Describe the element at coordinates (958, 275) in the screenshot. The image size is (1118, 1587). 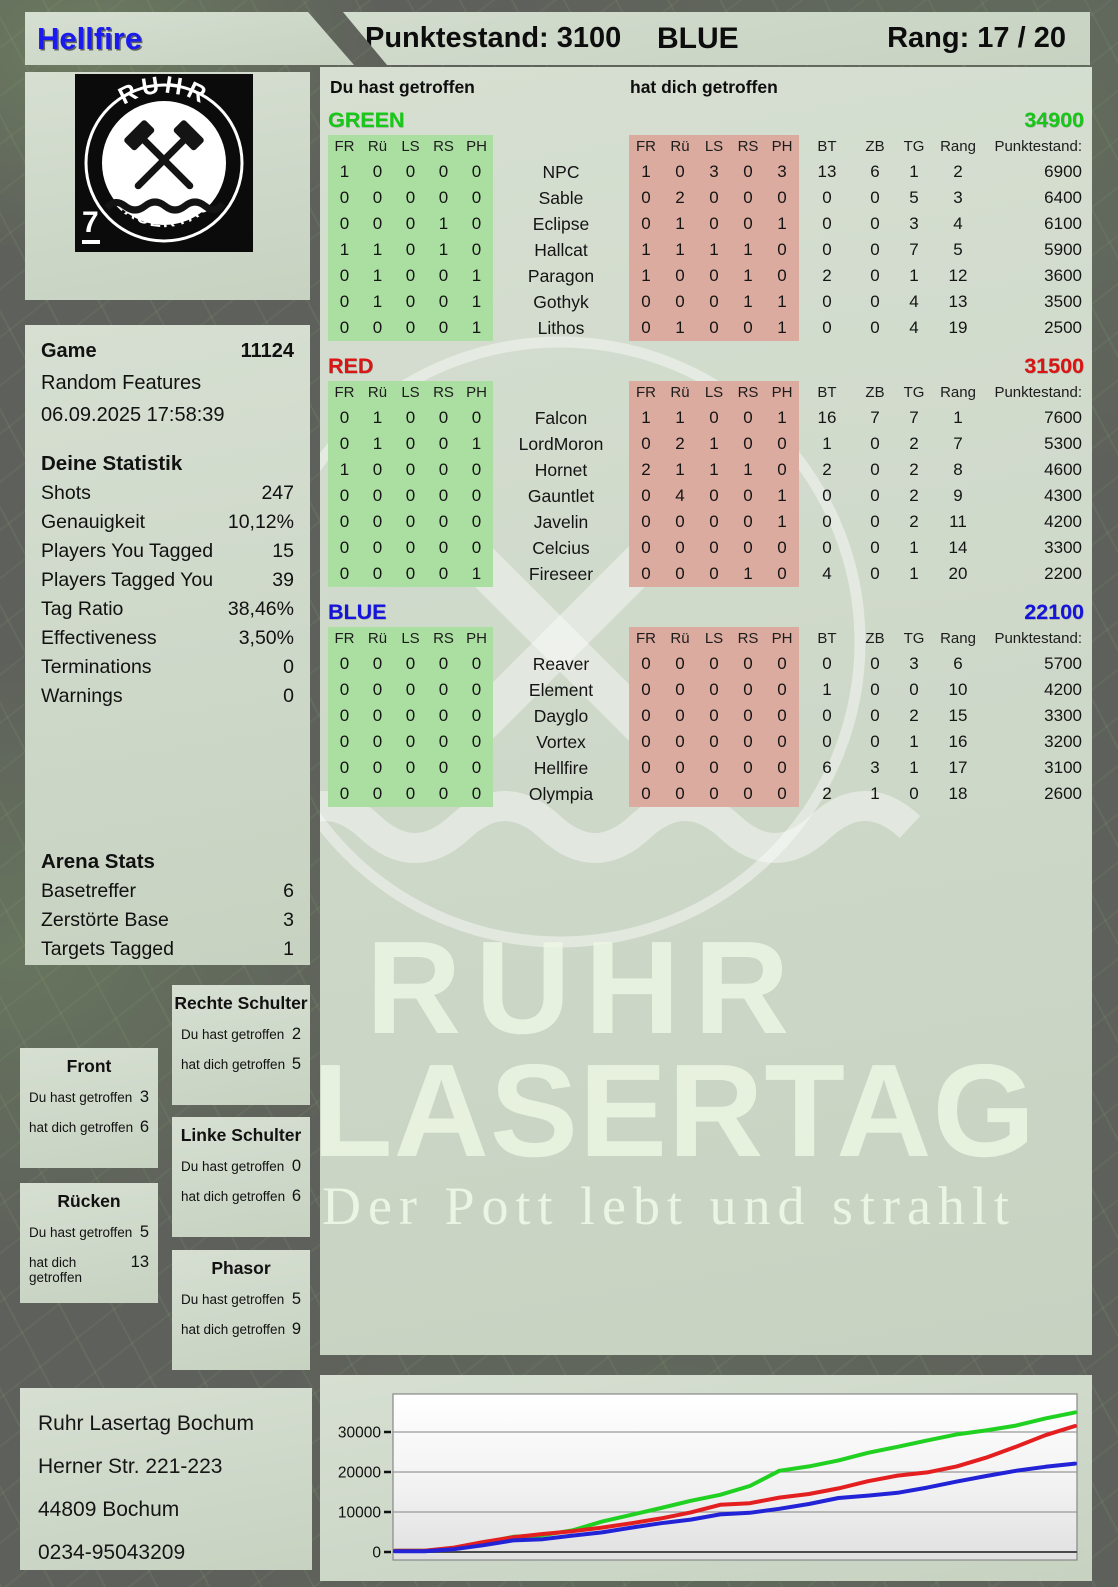
I see `stat-cell: 12` at that location.